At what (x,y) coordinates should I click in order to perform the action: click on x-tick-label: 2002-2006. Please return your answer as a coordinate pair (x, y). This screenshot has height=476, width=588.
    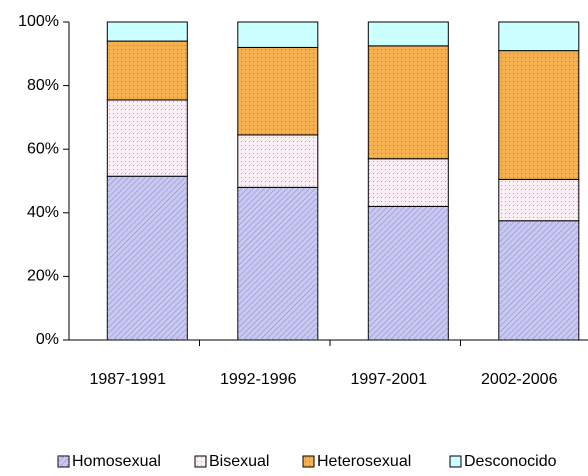
    Looking at the image, I should click on (519, 379).